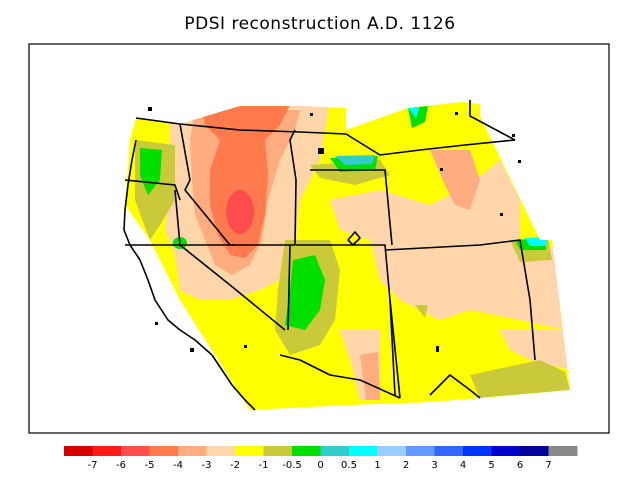  Describe the element at coordinates (235, 465) in the screenshot. I see `legend-tick-label: -2` at that location.